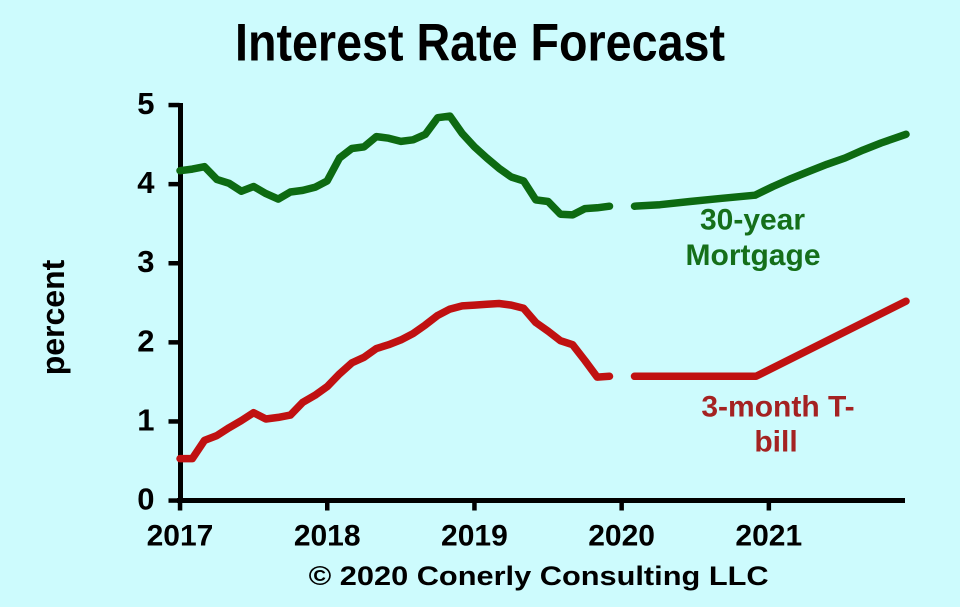  I want to click on svg-text: Mortgage, so click(753, 255).